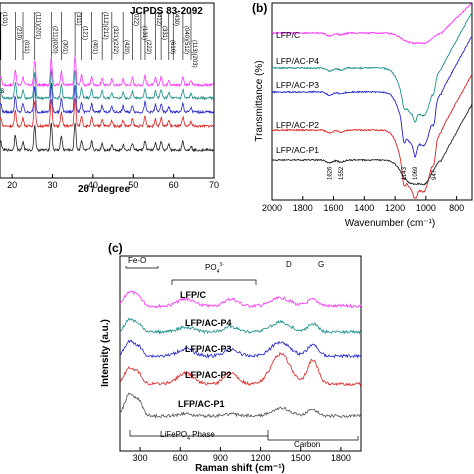  I want to click on panel-a-x-tick-label: 20, so click(12, 185).